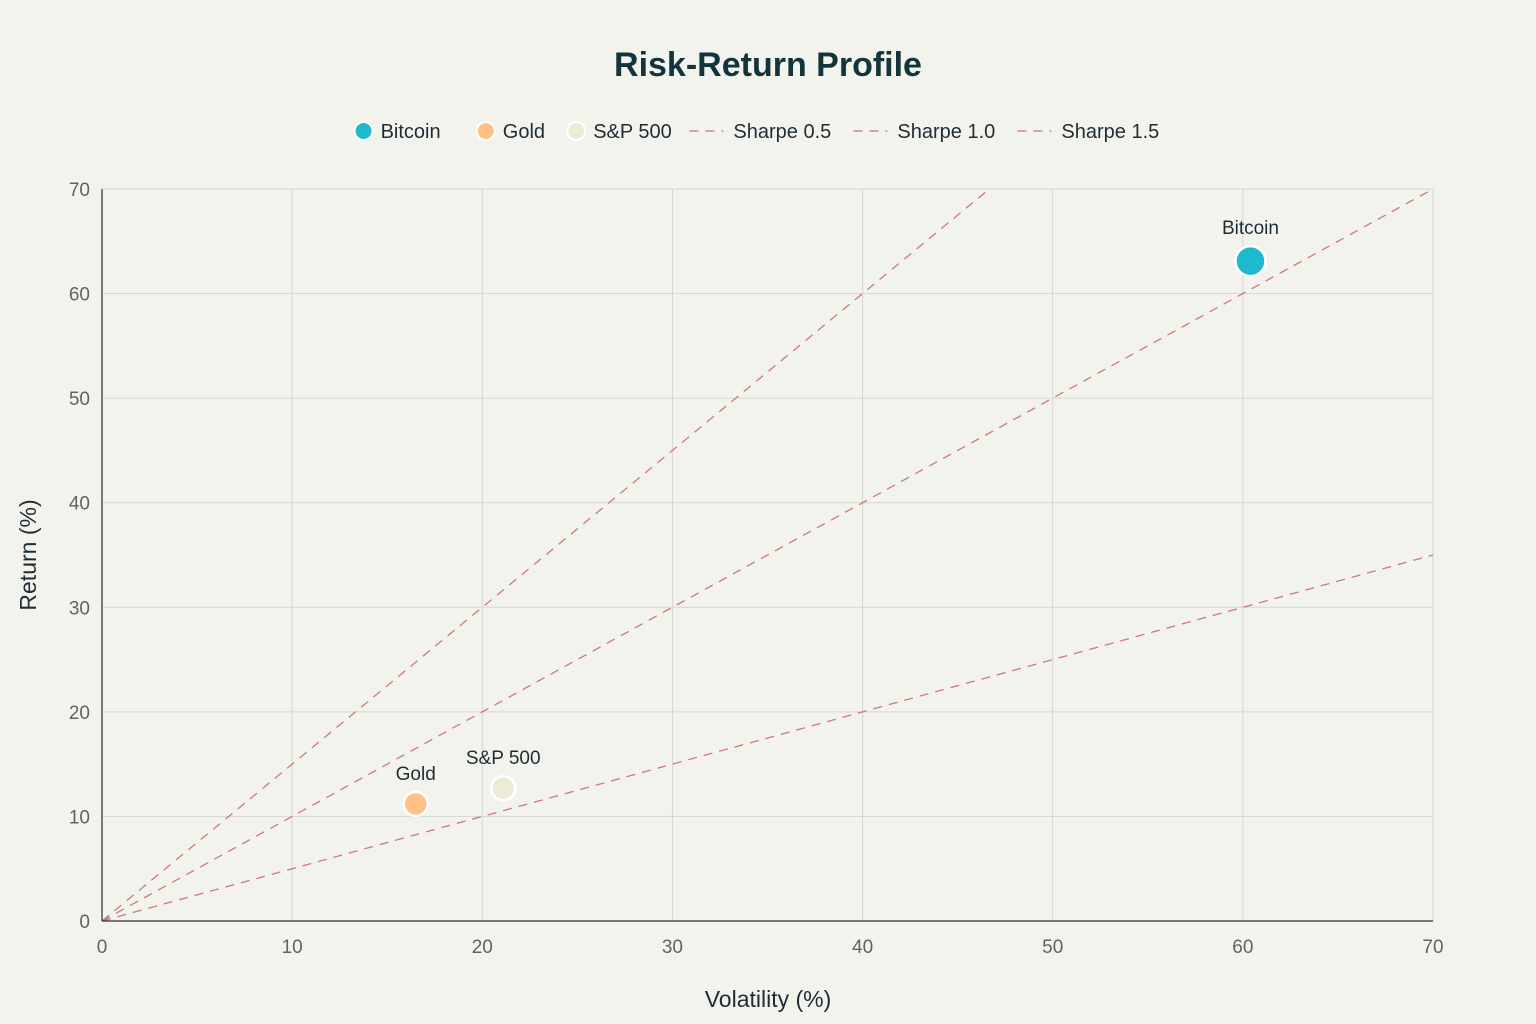 The image size is (1536, 1024). I want to click on legend-item: S&P 500, so click(619, 132).